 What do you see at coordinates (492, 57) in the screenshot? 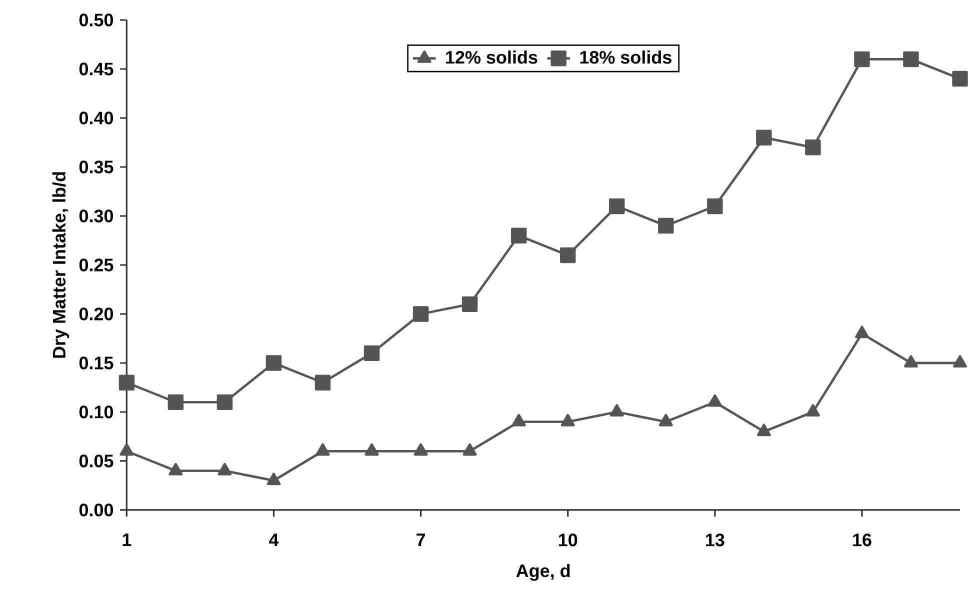
I see `legend-label: 12% solids` at bounding box center [492, 57].